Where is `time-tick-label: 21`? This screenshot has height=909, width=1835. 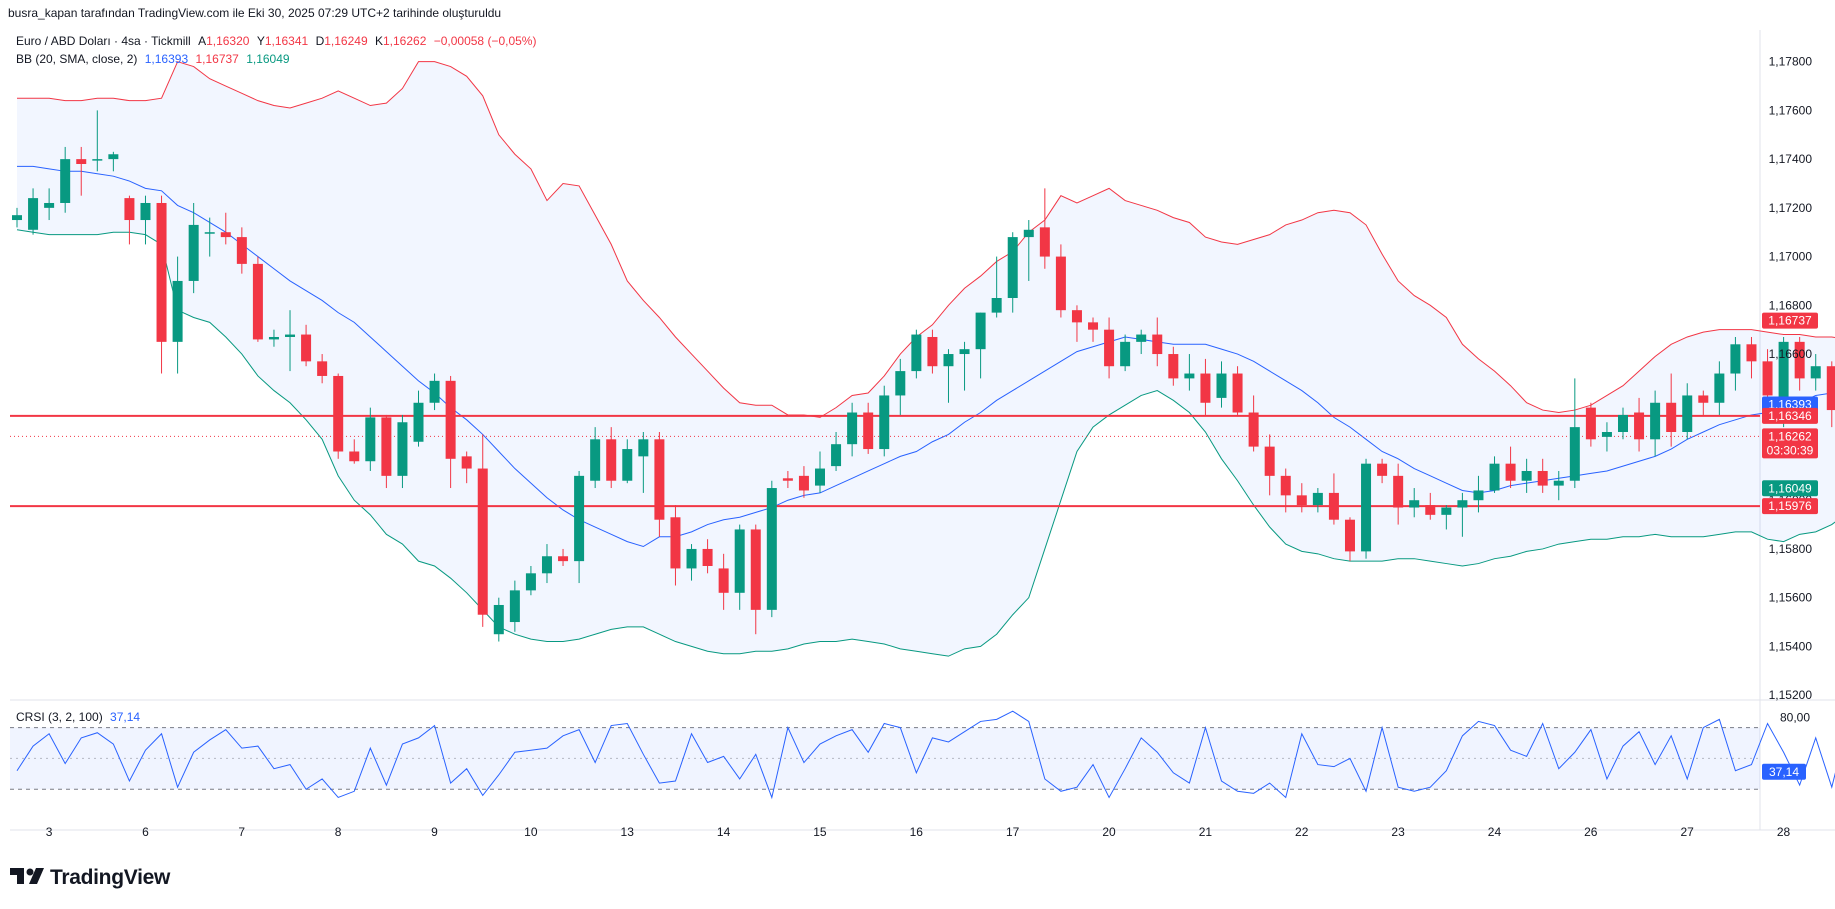
time-tick-label: 21 is located at coordinates (1206, 832).